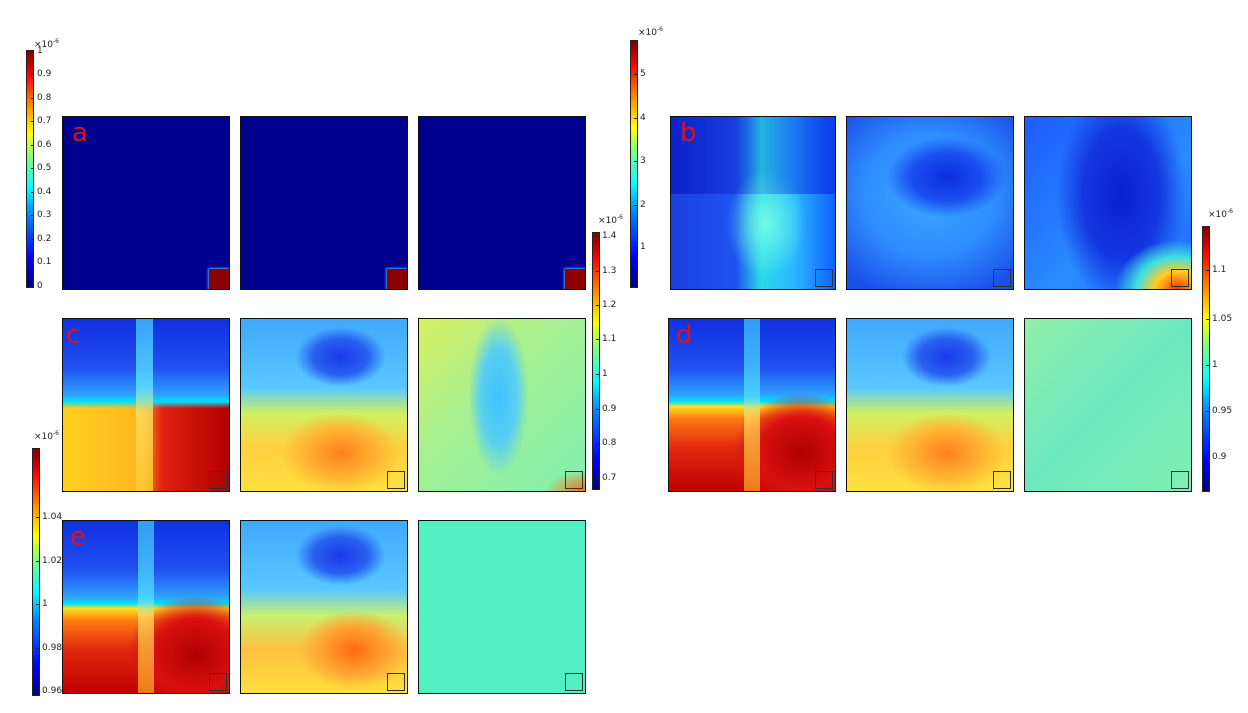 This screenshot has height=713, width=1248. I want to click on colorbar-e-tick: 1.04, so click(49, 517).